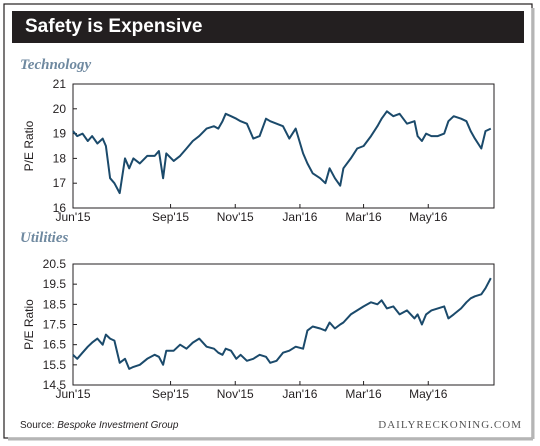 Image resolution: width=540 pixels, height=446 pixels. What do you see at coordinates (55, 345) in the screenshot?
I see `y-tick-label: 16.5` at bounding box center [55, 345].